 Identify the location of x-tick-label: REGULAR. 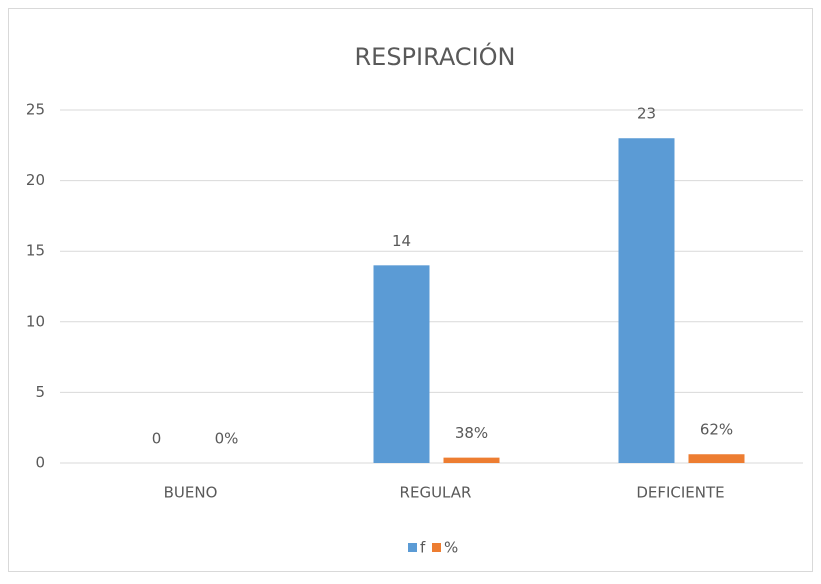
(436, 493).